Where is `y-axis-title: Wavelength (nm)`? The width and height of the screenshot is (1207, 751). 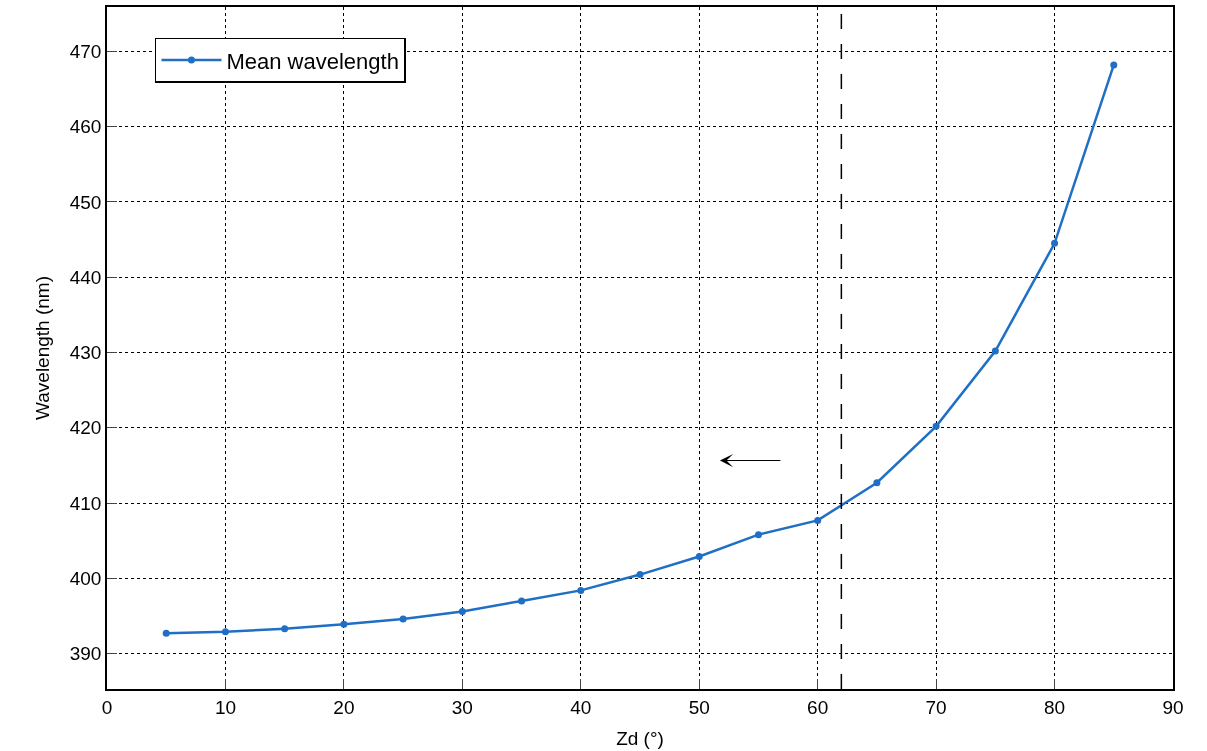
y-axis-title: Wavelength (nm) is located at coordinates (43, 348).